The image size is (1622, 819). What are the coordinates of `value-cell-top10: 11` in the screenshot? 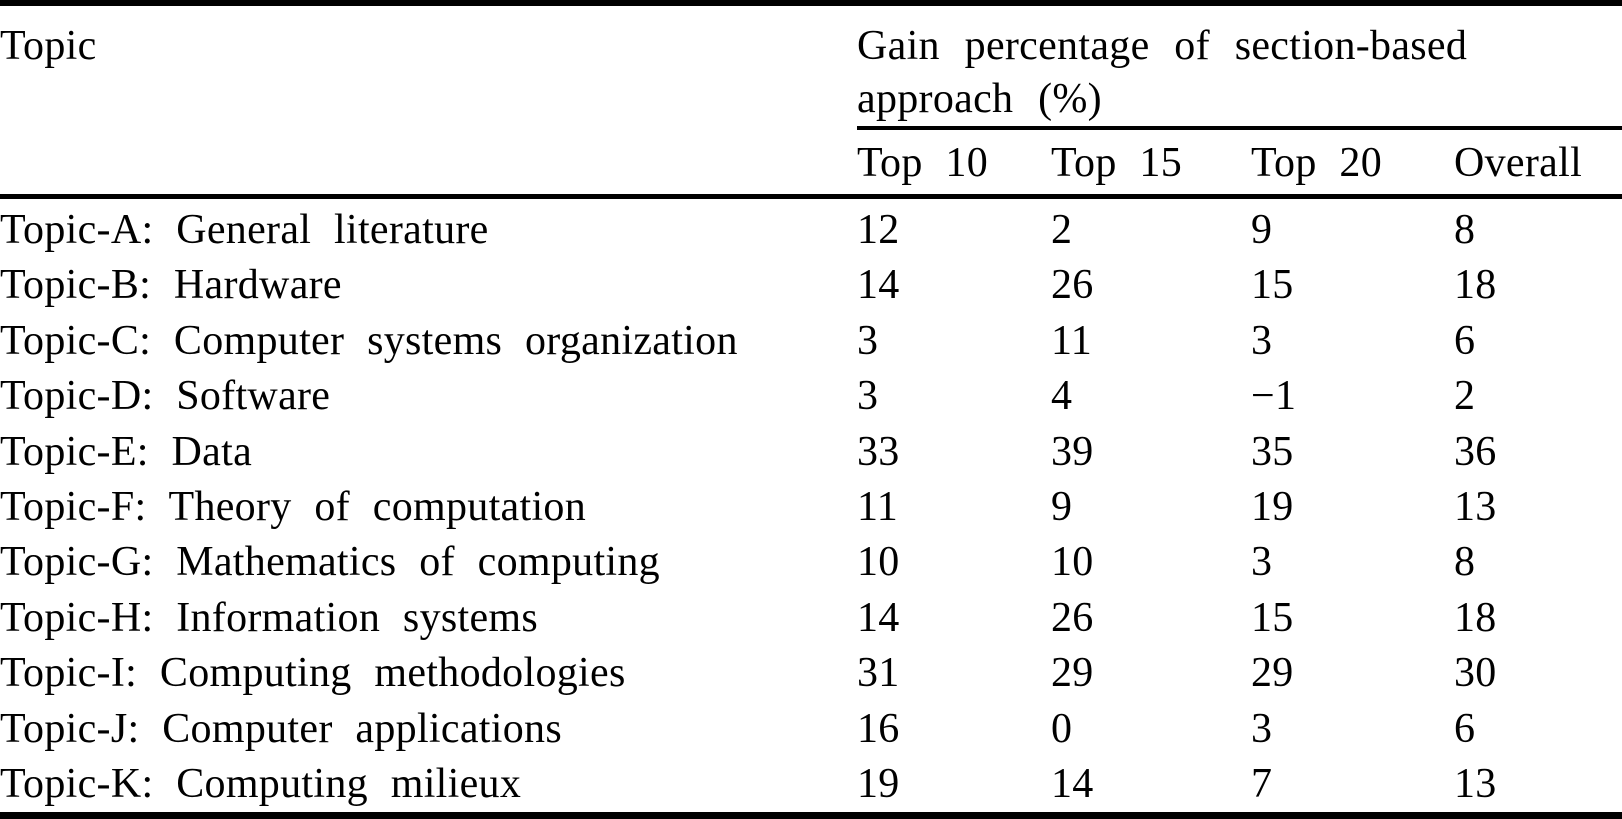 It's located at (878, 507).